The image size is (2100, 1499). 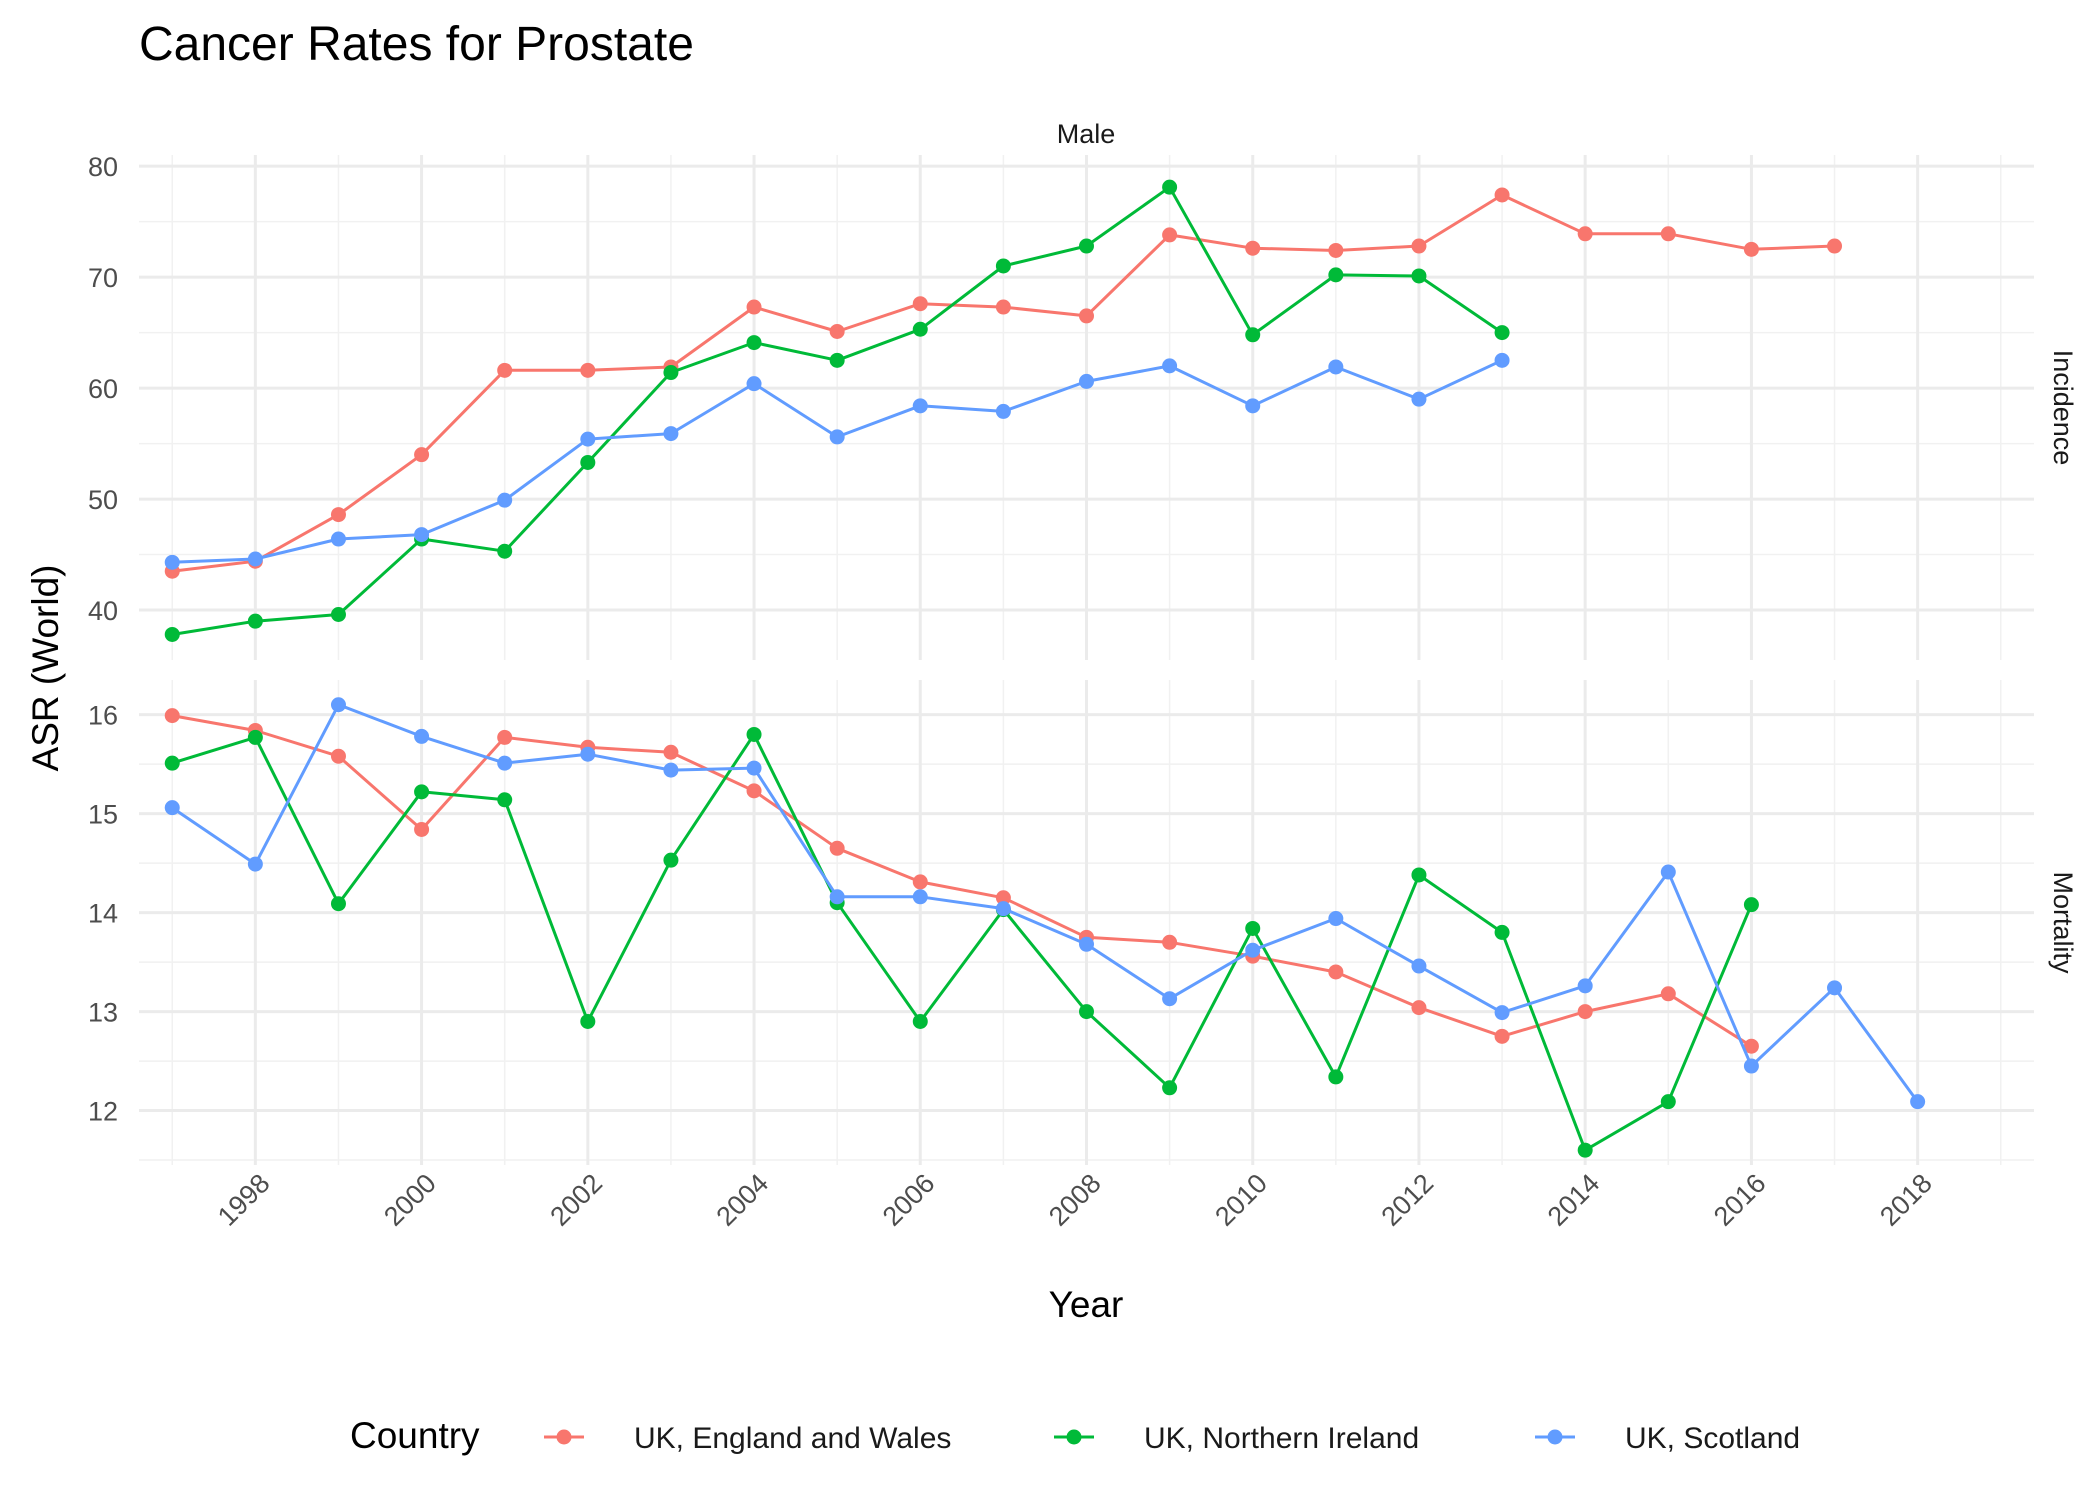 I want to click on x-tick-label: 2014, so click(x=1574, y=1200).